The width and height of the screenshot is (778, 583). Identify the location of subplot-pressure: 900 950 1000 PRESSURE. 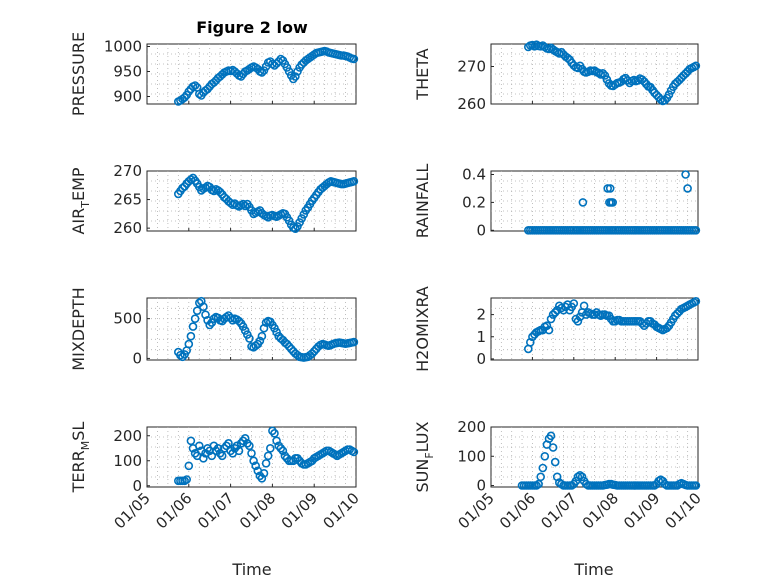
(214, 74).